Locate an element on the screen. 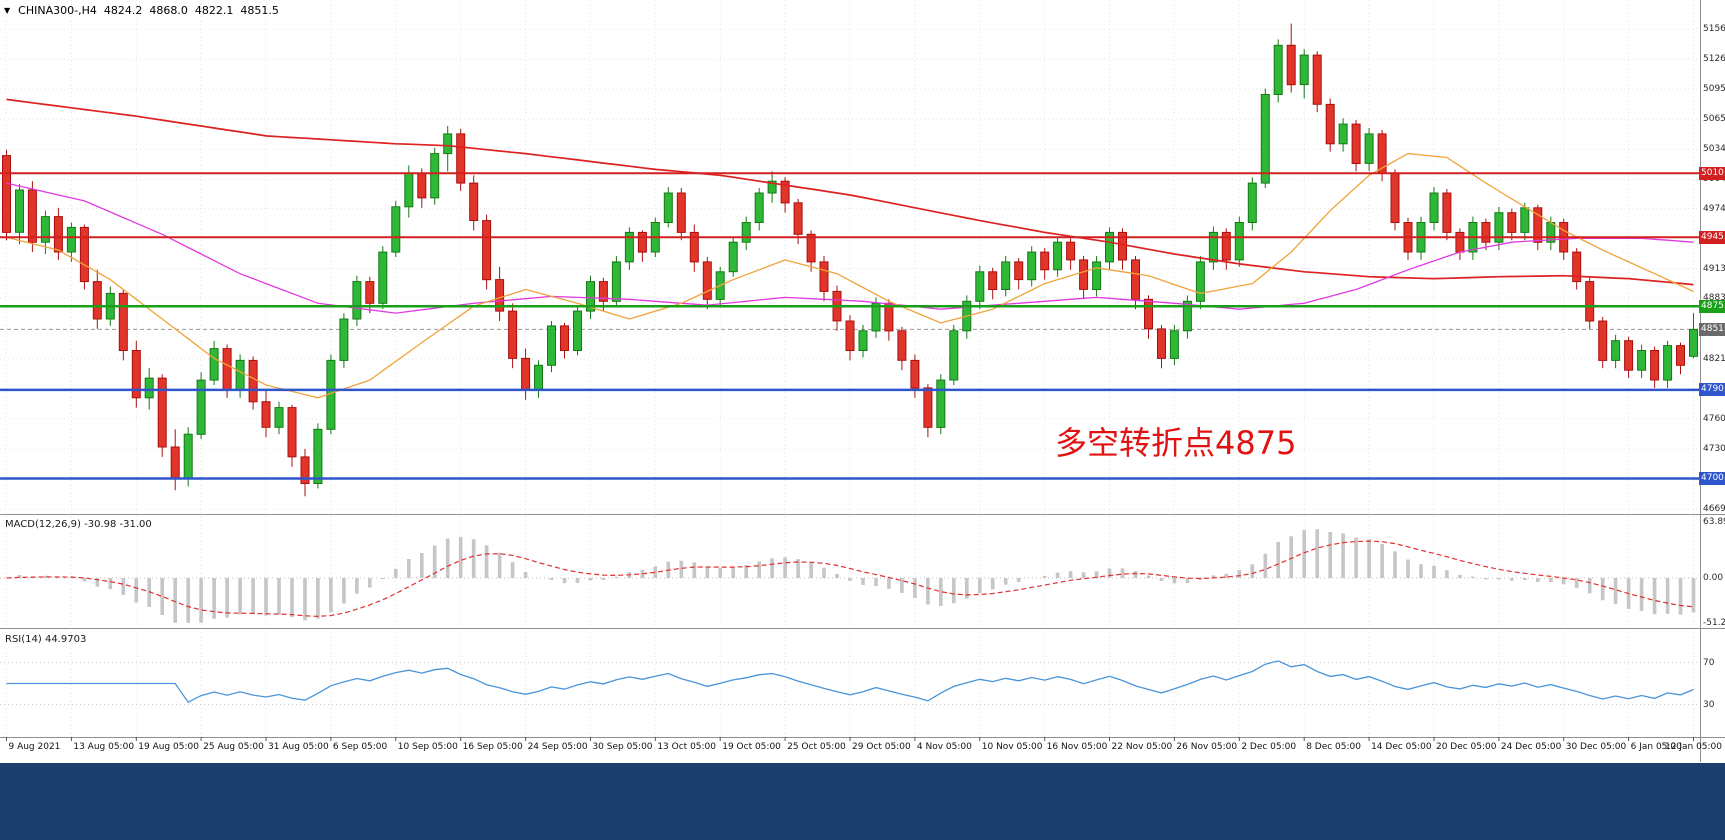 This screenshot has width=1725, height=840. price-tag: 4875.0 is located at coordinates (1712, 306).